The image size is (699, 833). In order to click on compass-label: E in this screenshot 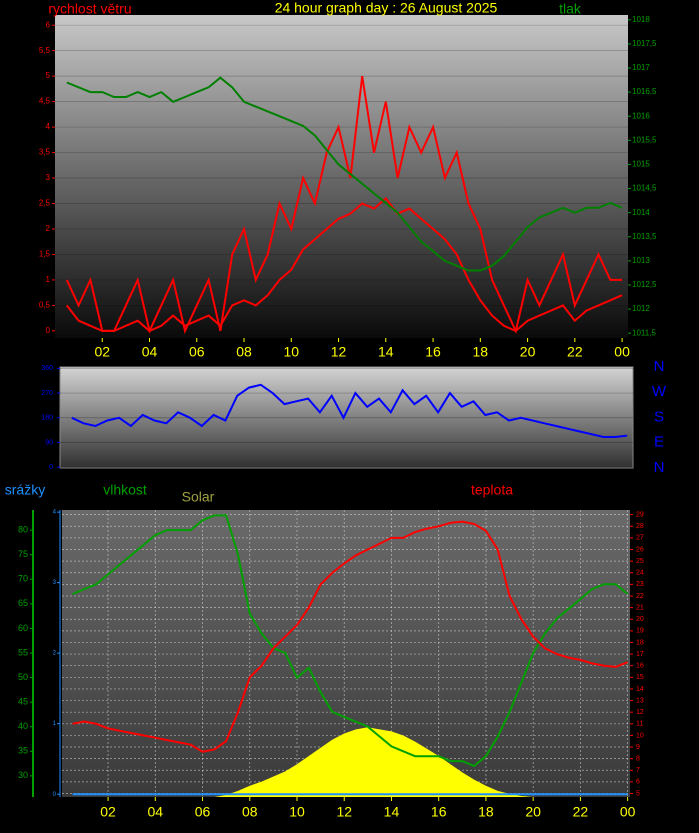, I will do `click(659, 442)`.